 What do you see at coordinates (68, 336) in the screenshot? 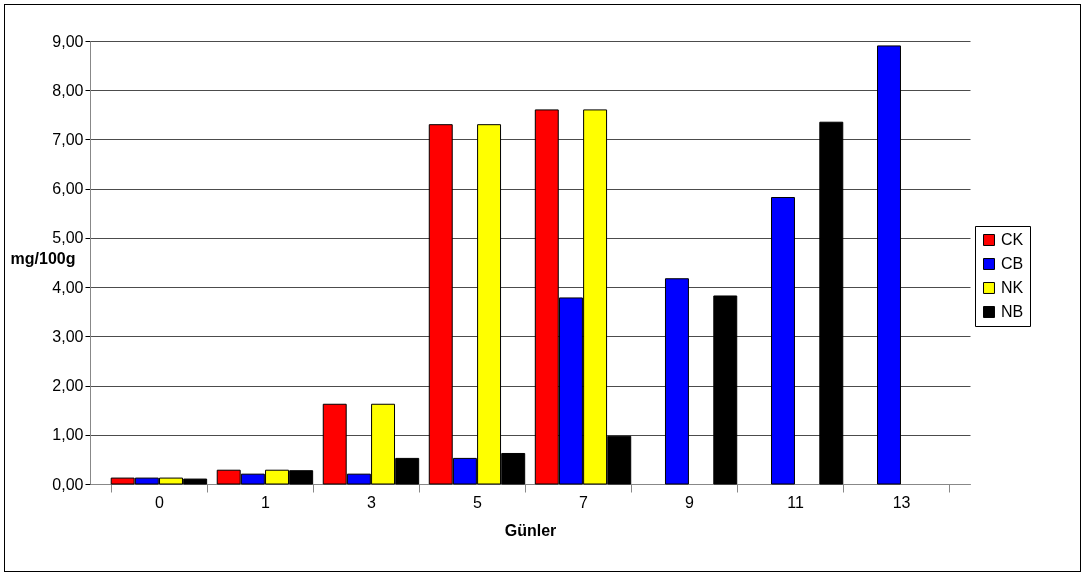
I see `y-tick-label: 3,00` at bounding box center [68, 336].